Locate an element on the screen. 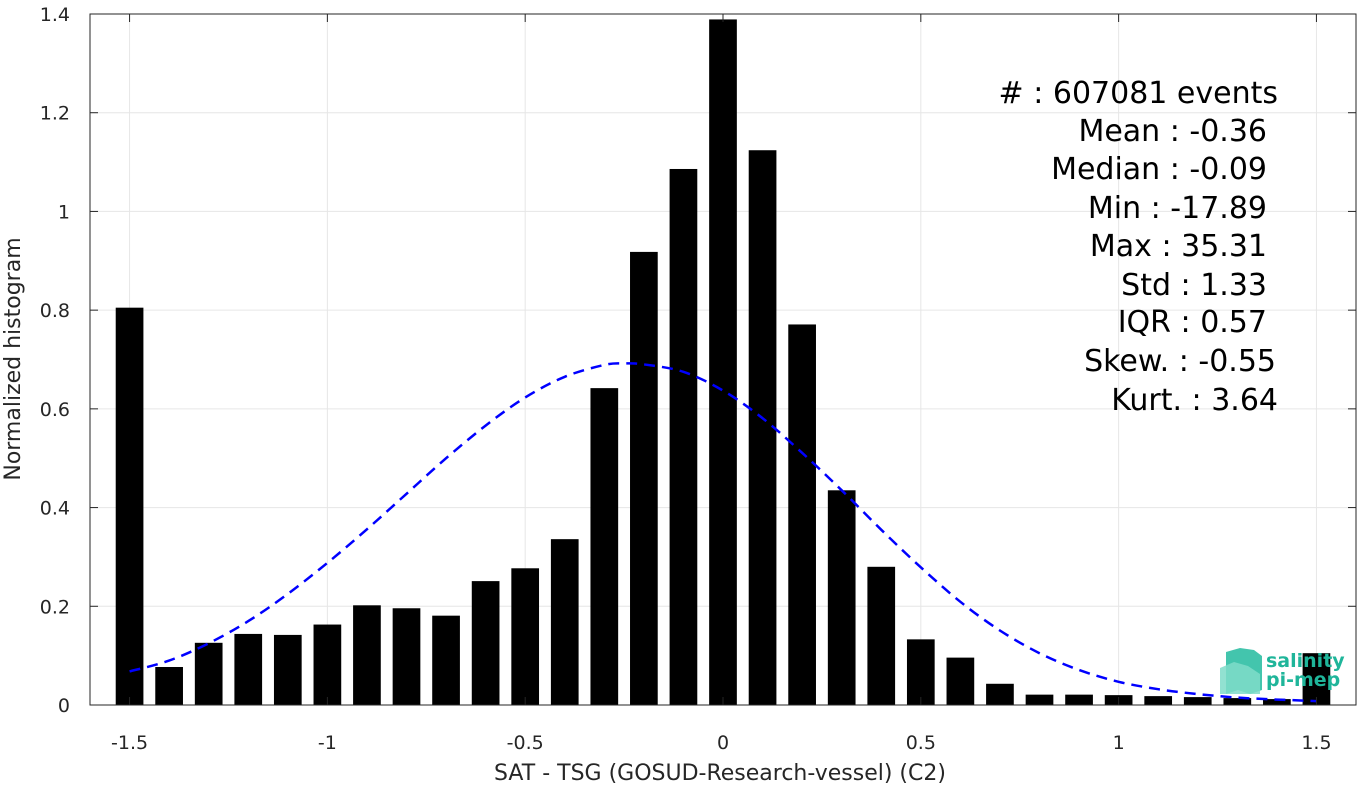 The width and height of the screenshot is (1367, 785). y-tick-label: 1 is located at coordinates (64, 212).